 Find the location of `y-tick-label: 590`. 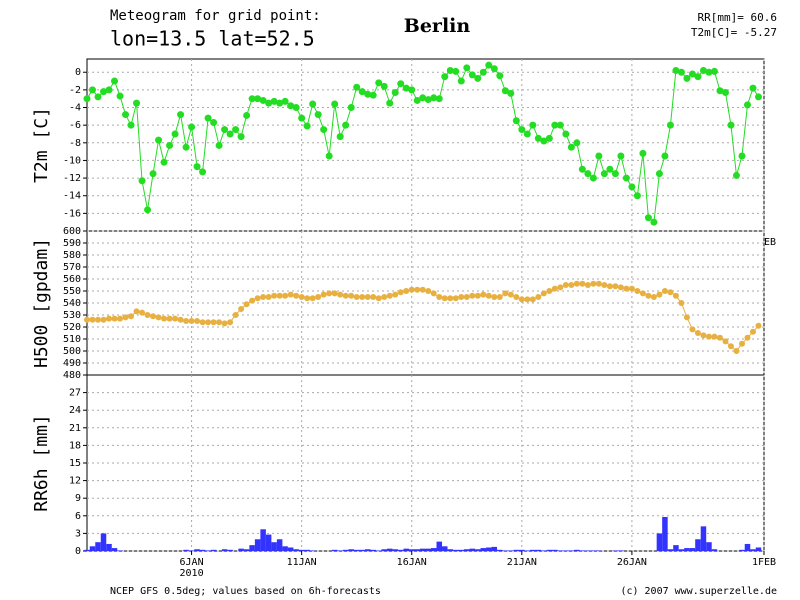

y-tick-label: 590 is located at coordinates (72, 243).